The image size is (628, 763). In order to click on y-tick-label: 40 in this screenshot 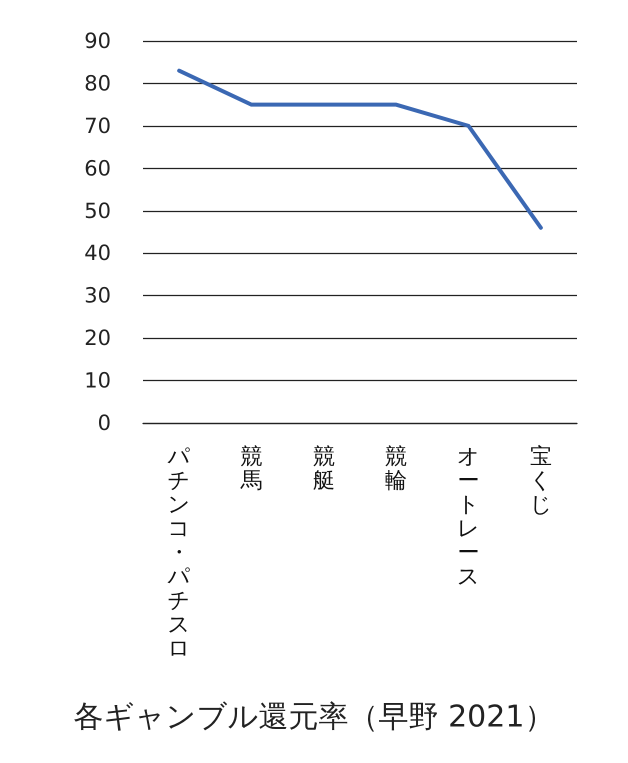, I will do `click(97, 253)`.